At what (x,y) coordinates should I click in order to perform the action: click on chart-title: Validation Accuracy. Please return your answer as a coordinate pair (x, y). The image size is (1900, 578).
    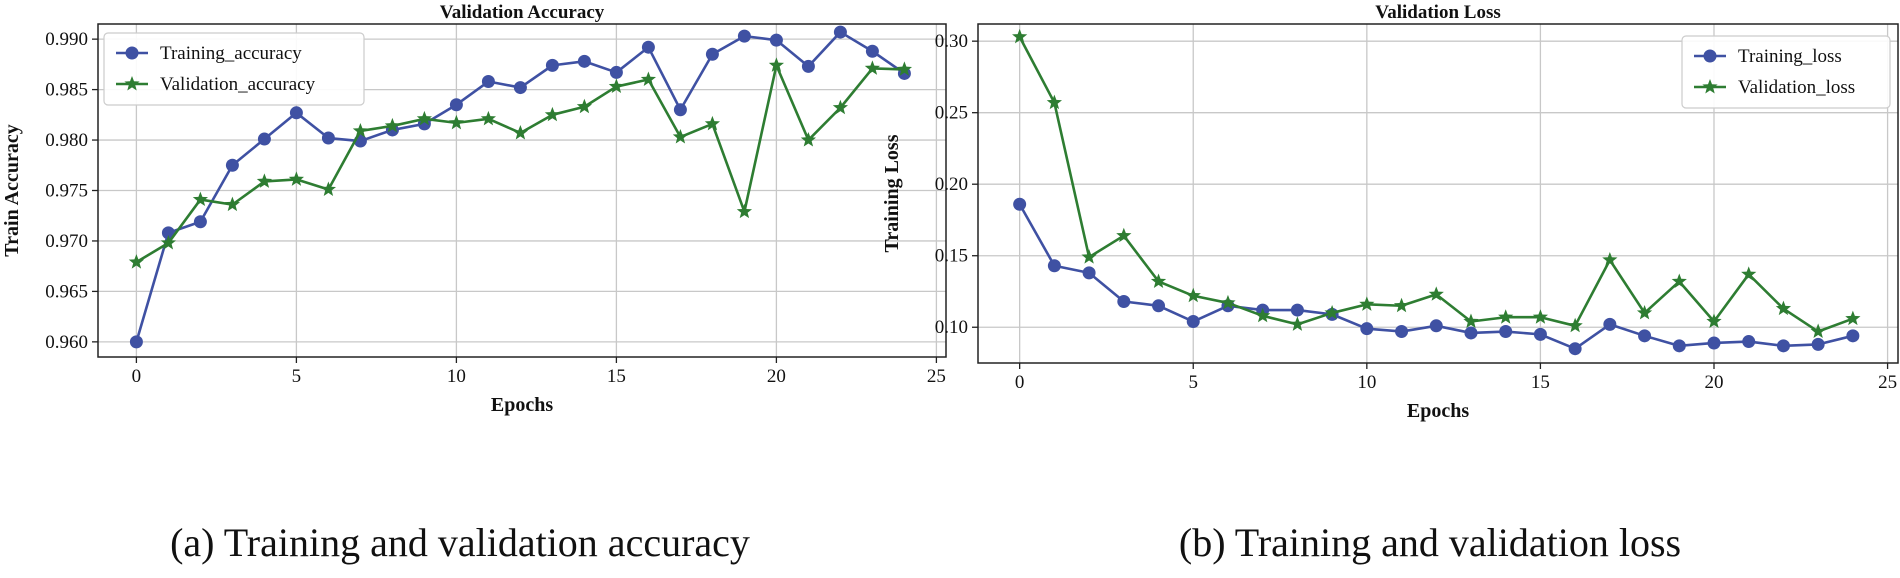
    Looking at the image, I should click on (522, 12).